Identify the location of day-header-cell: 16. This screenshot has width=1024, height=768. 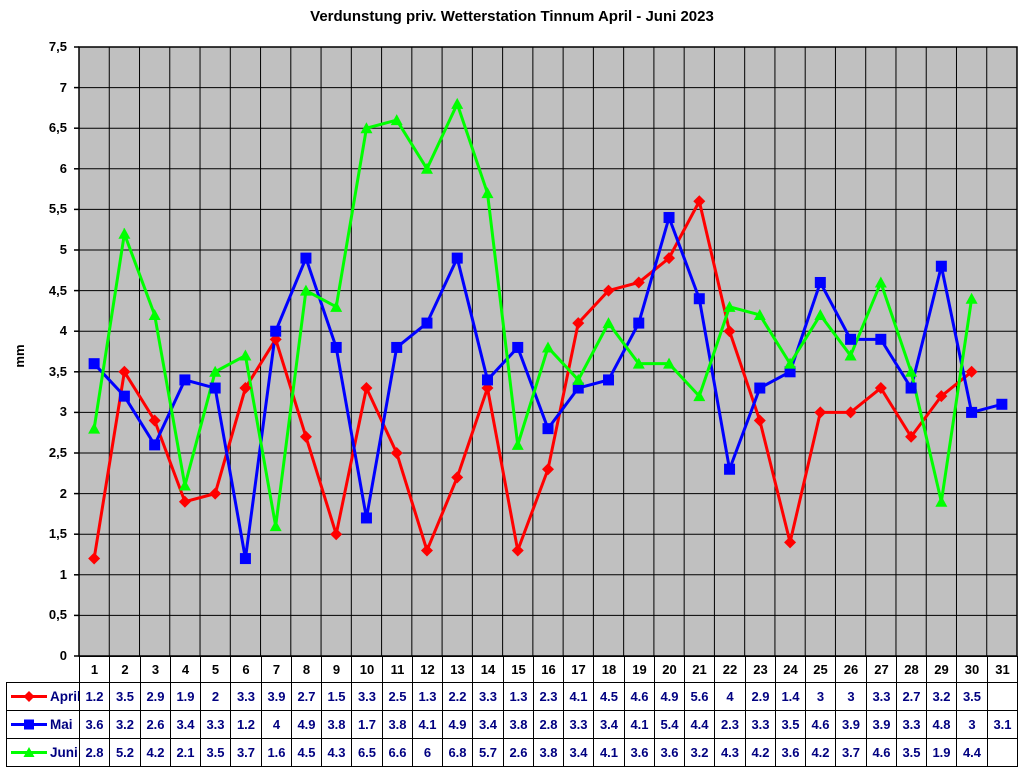
(548, 669).